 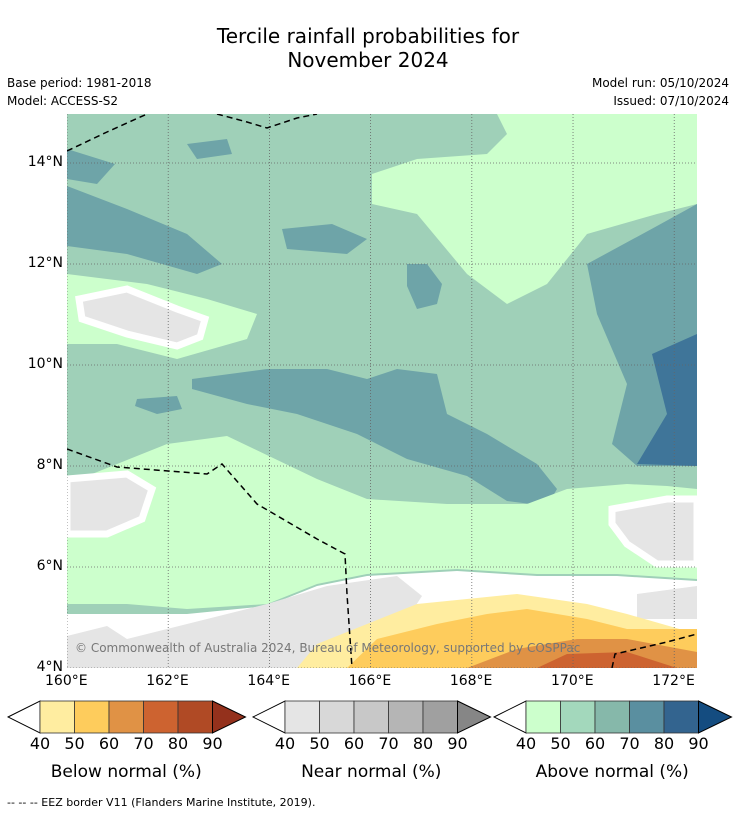 I want to click on model-run: Model run: 05/10/2024, so click(x=660, y=83).